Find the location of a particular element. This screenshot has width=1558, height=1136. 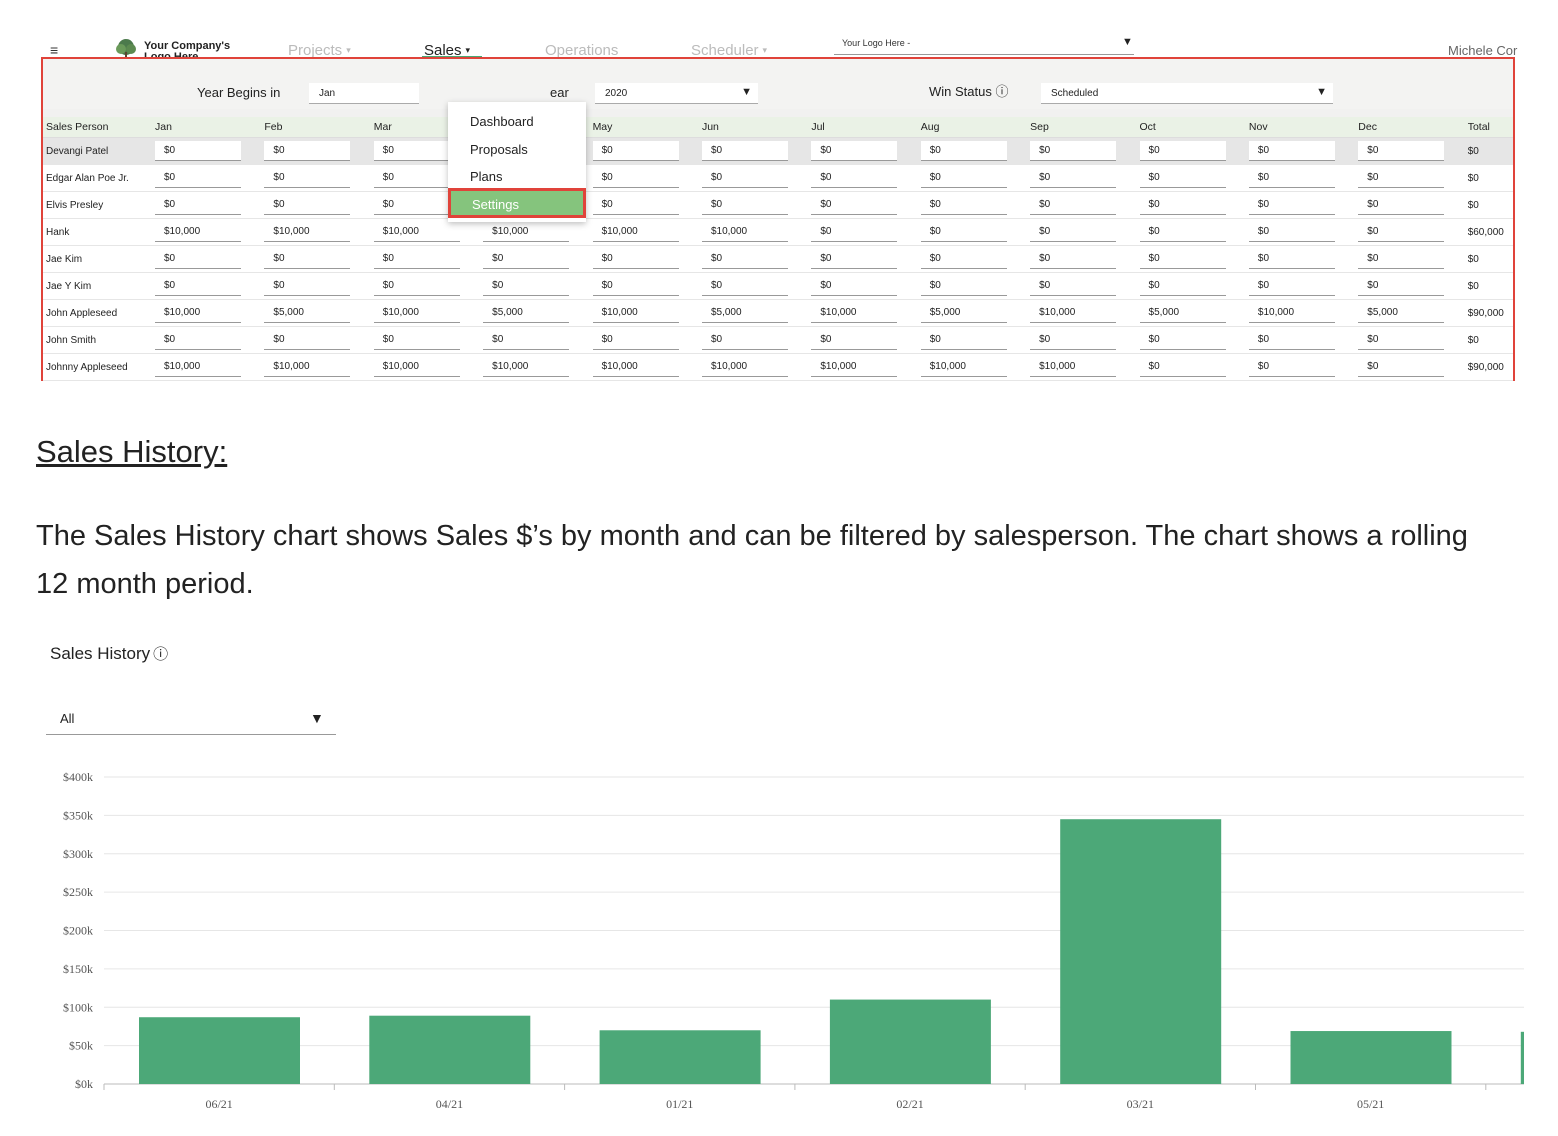

nav-scheduler: Scheduler ▾ is located at coordinates (729, 50).